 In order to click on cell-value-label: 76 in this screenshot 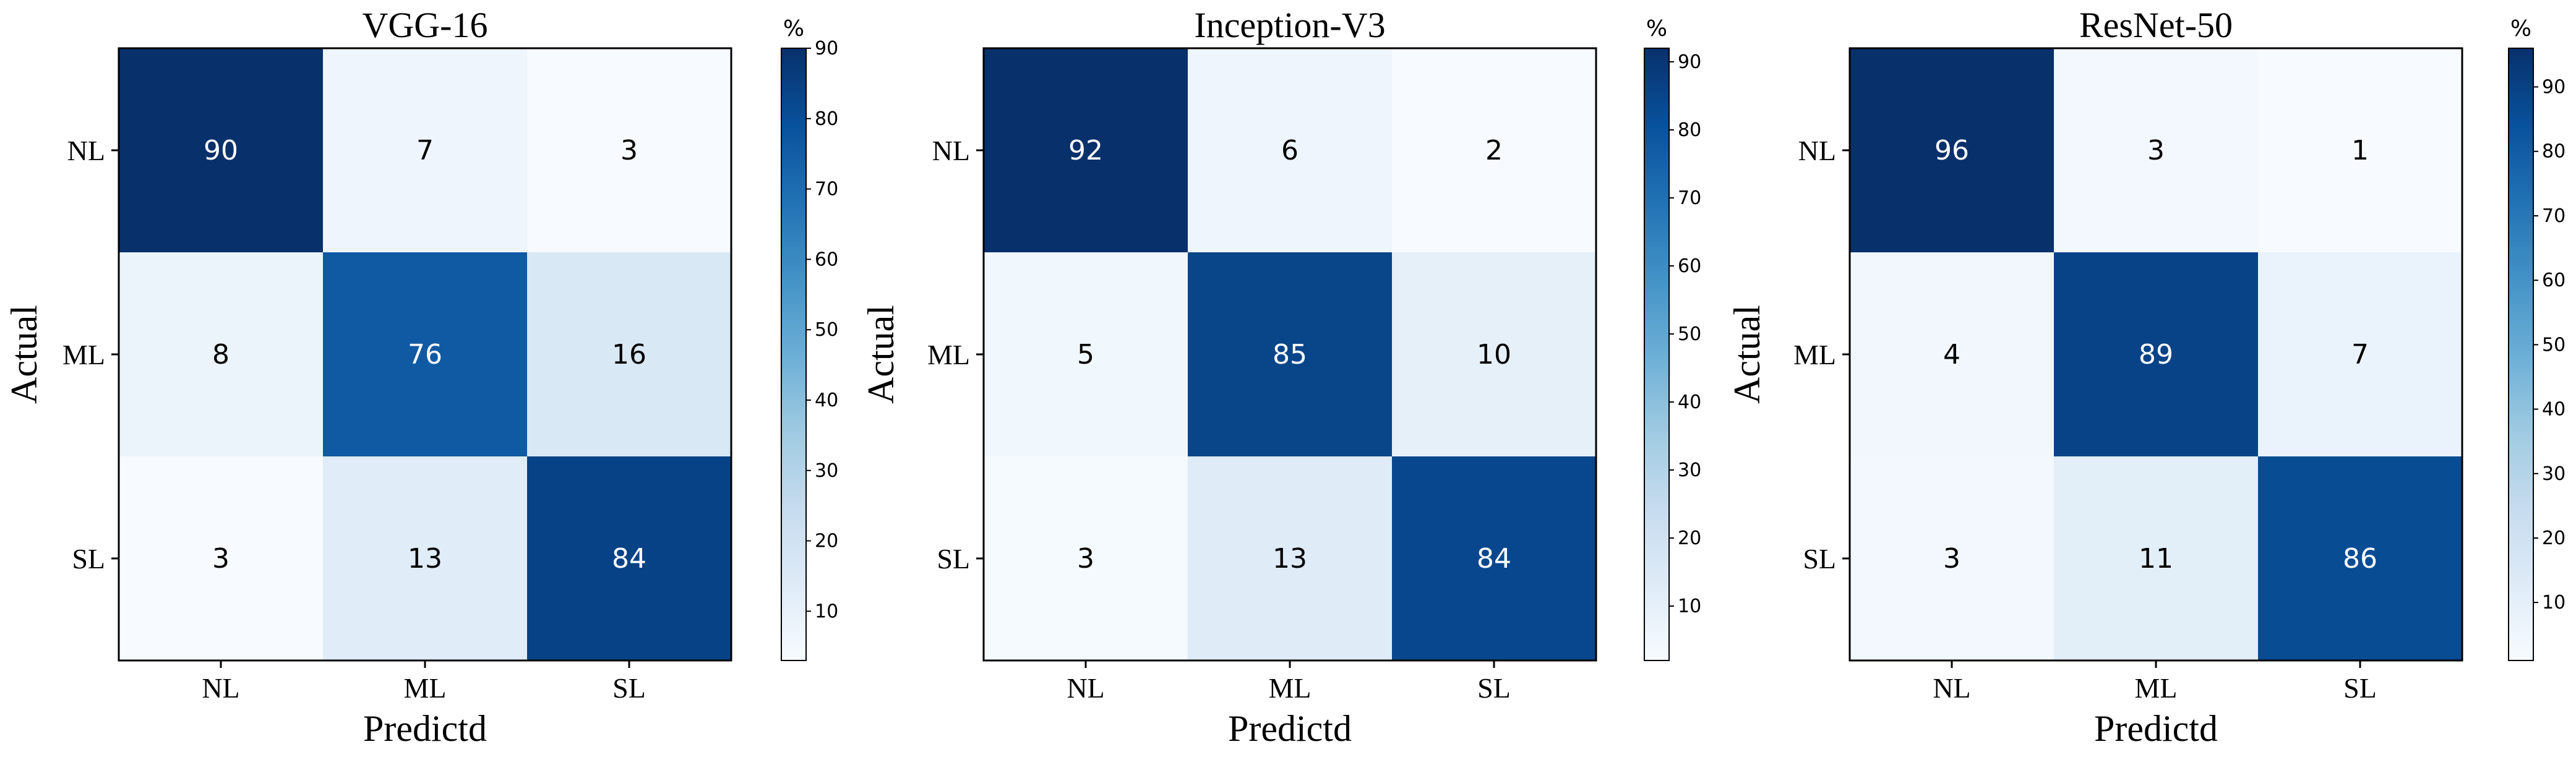, I will do `click(425, 354)`.